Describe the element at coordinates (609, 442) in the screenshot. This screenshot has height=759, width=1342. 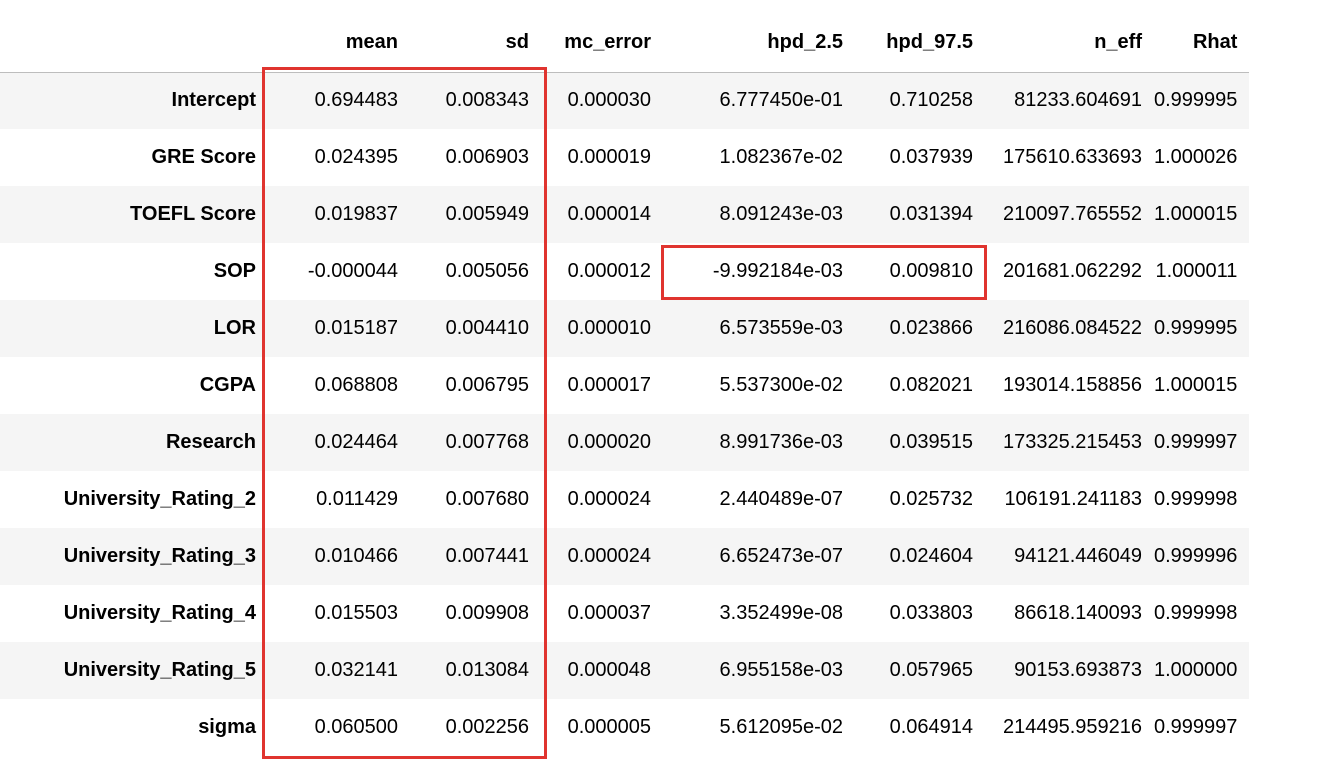
I see `cell-mc-error: 0.000020` at that location.